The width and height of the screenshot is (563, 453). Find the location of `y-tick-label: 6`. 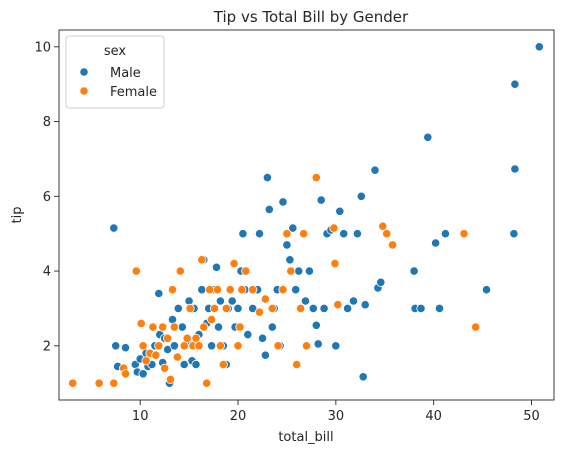

y-tick-label: 6 is located at coordinates (47, 197).